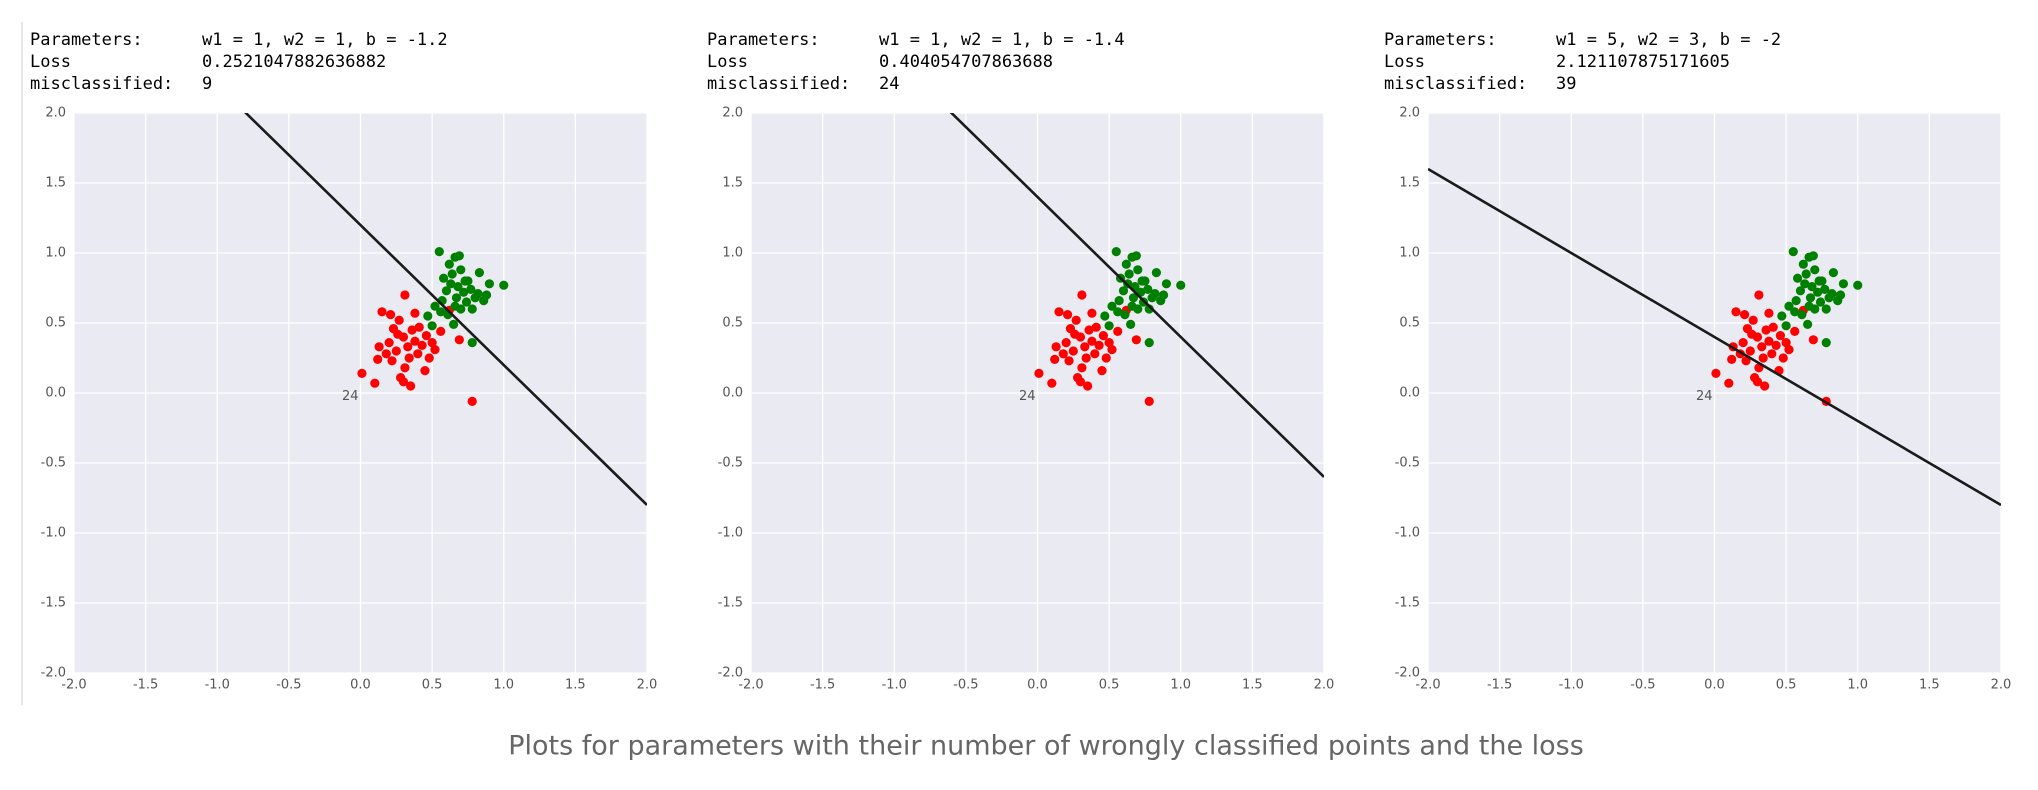  What do you see at coordinates (1668, 40) in the screenshot?
I see `header-value: w1 = 5, w2 = 3, b = -2` at bounding box center [1668, 40].